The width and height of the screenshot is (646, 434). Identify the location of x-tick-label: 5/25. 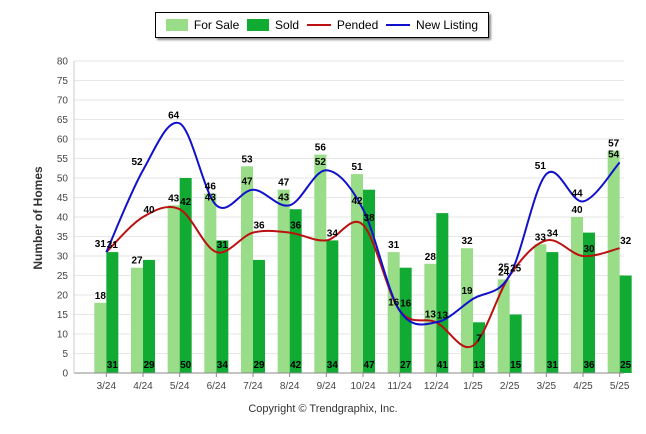
(620, 386).